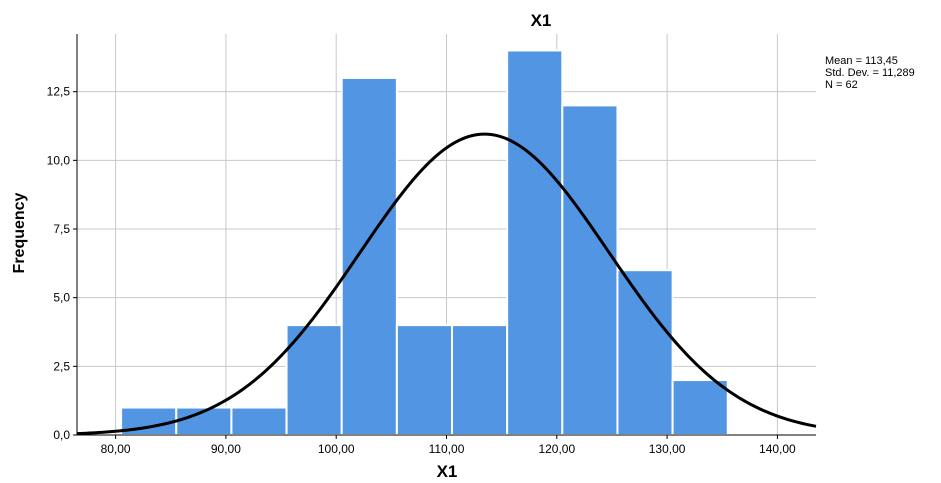 The image size is (941, 483). What do you see at coordinates (336, 449) in the screenshot?
I see `x-tick-label-2: 100,00` at bounding box center [336, 449].